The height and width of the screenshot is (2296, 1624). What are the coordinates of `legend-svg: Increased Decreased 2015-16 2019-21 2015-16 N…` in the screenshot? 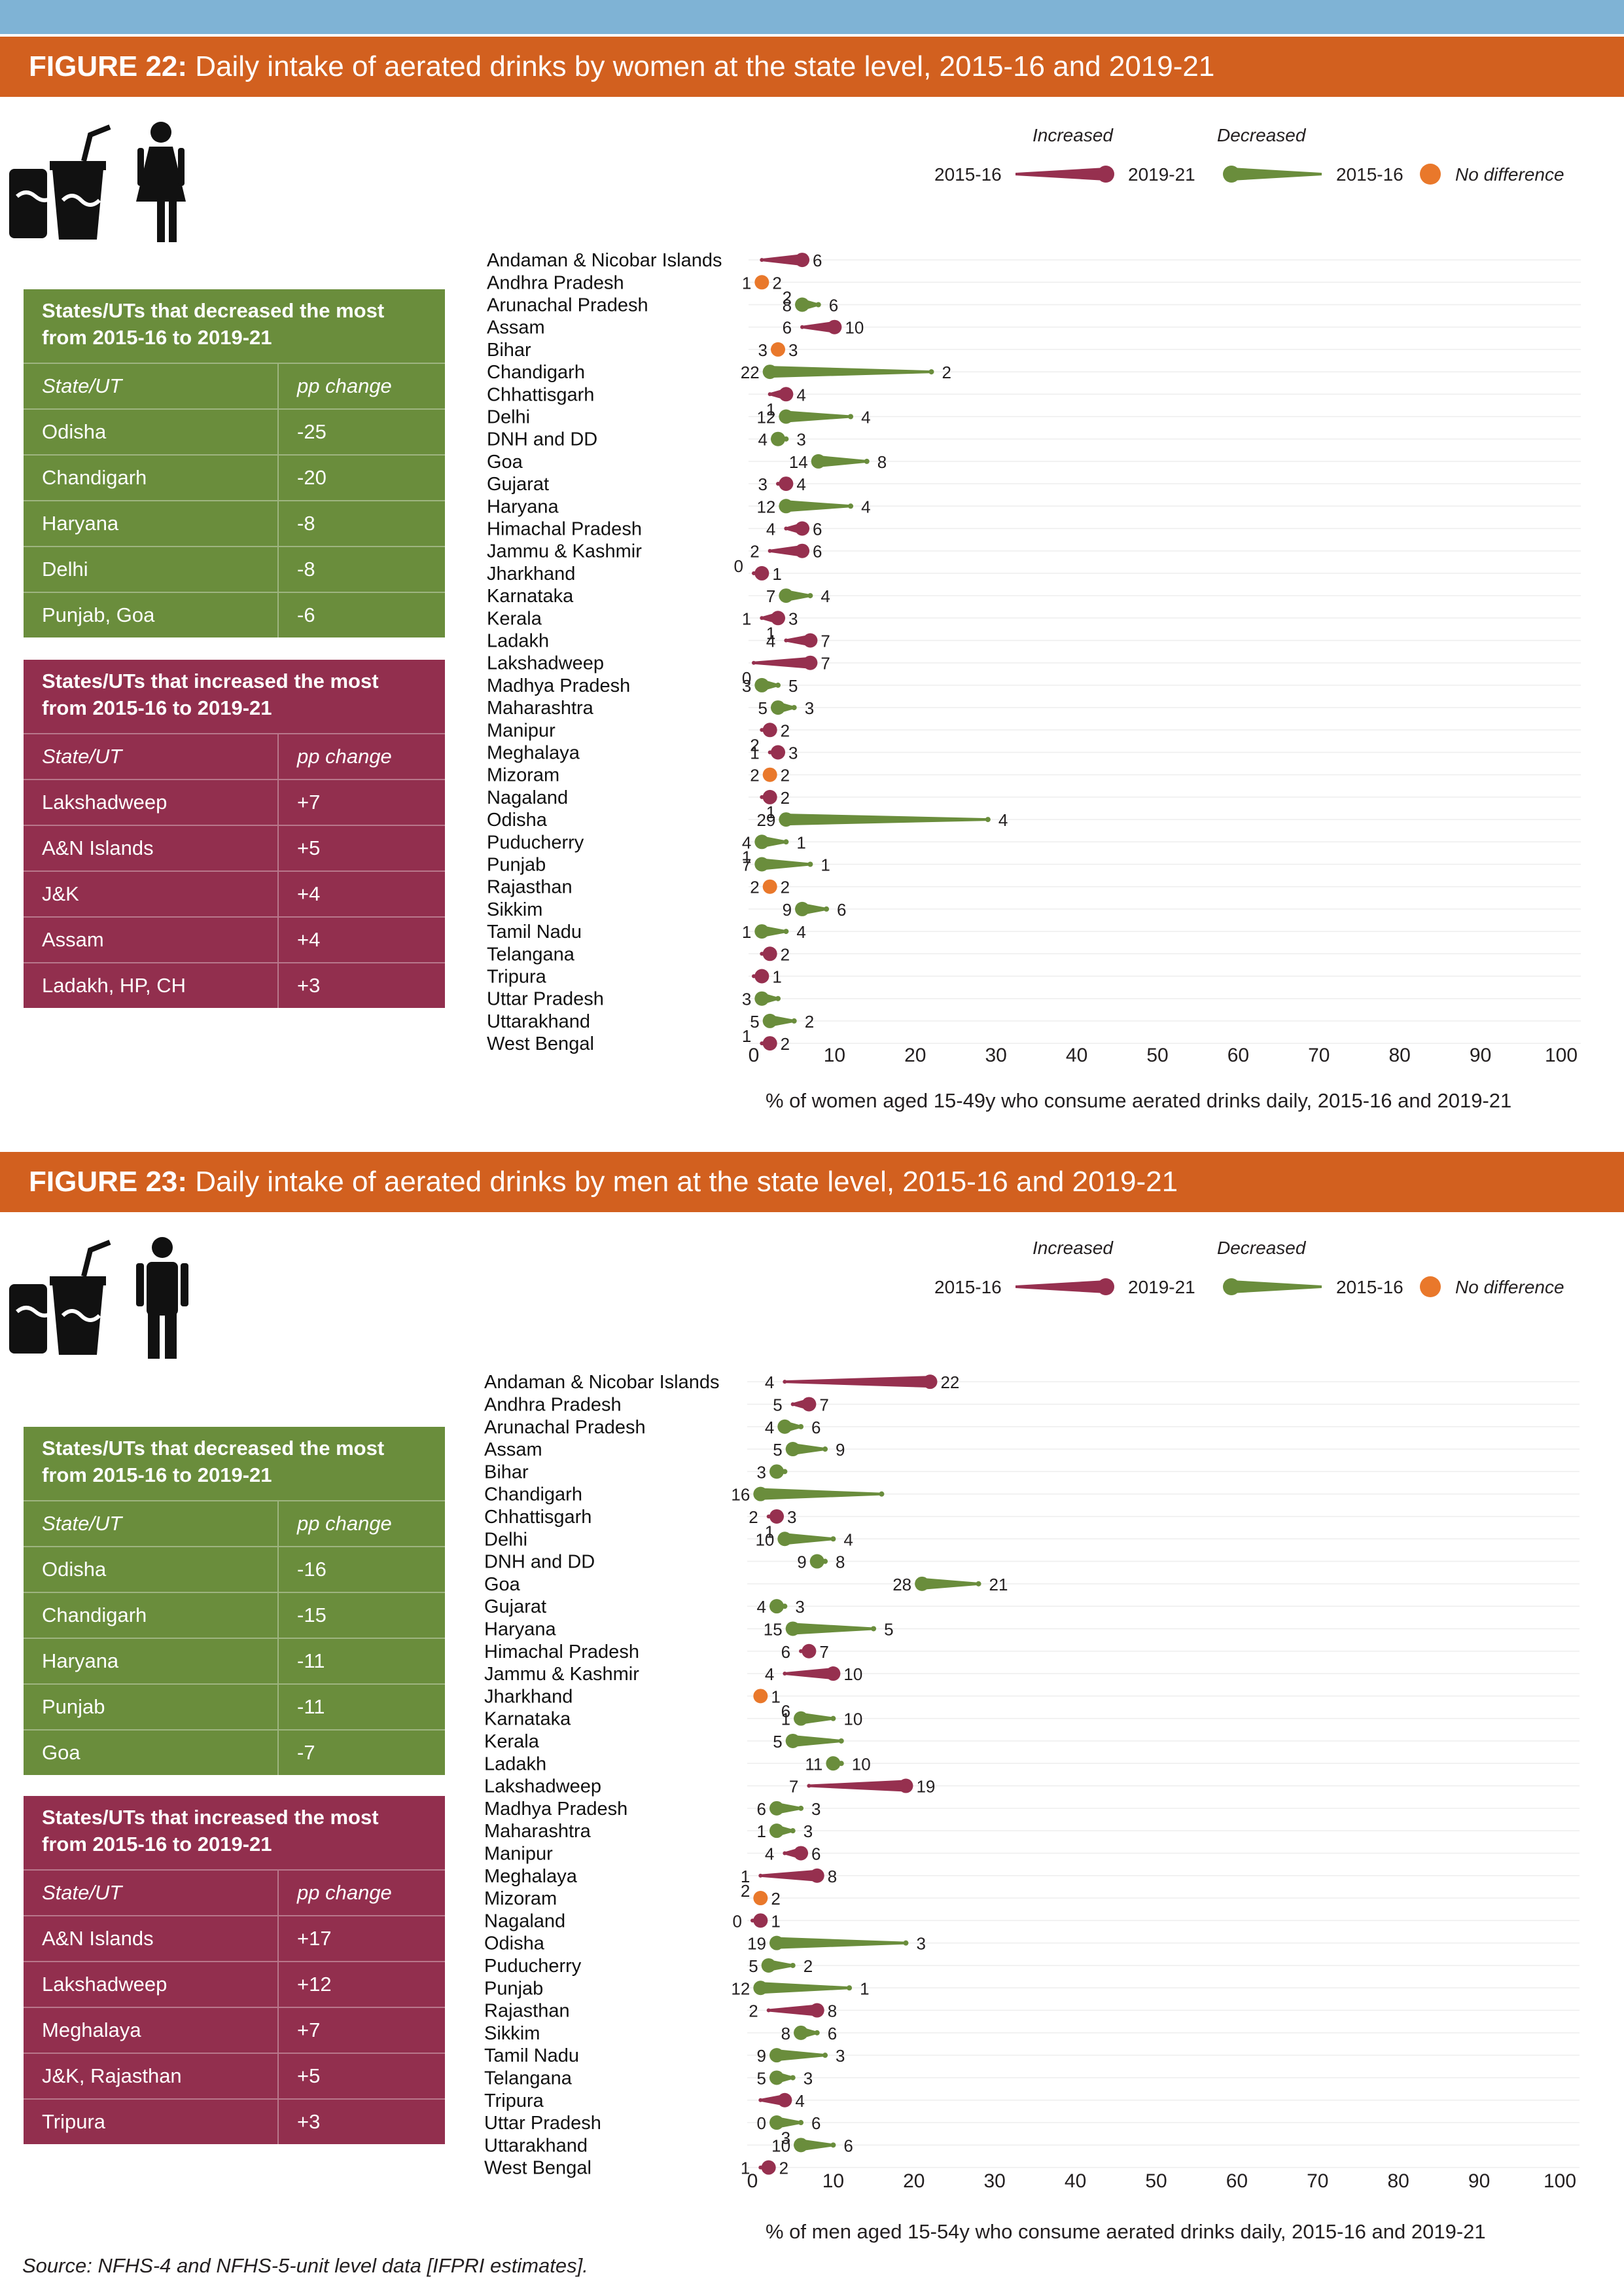 It's located at (1249, 1267).